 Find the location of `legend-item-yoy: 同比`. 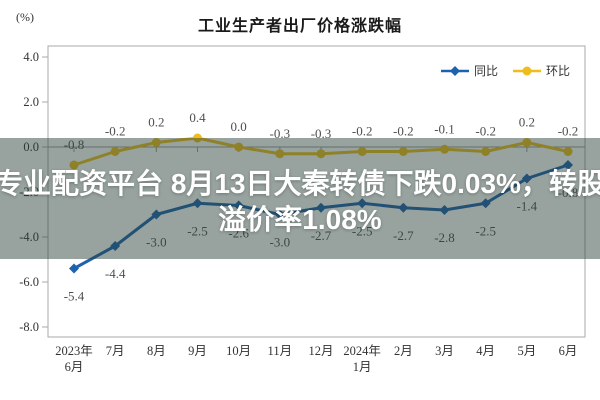

legend-item-yoy: 同比 is located at coordinates (469, 70).